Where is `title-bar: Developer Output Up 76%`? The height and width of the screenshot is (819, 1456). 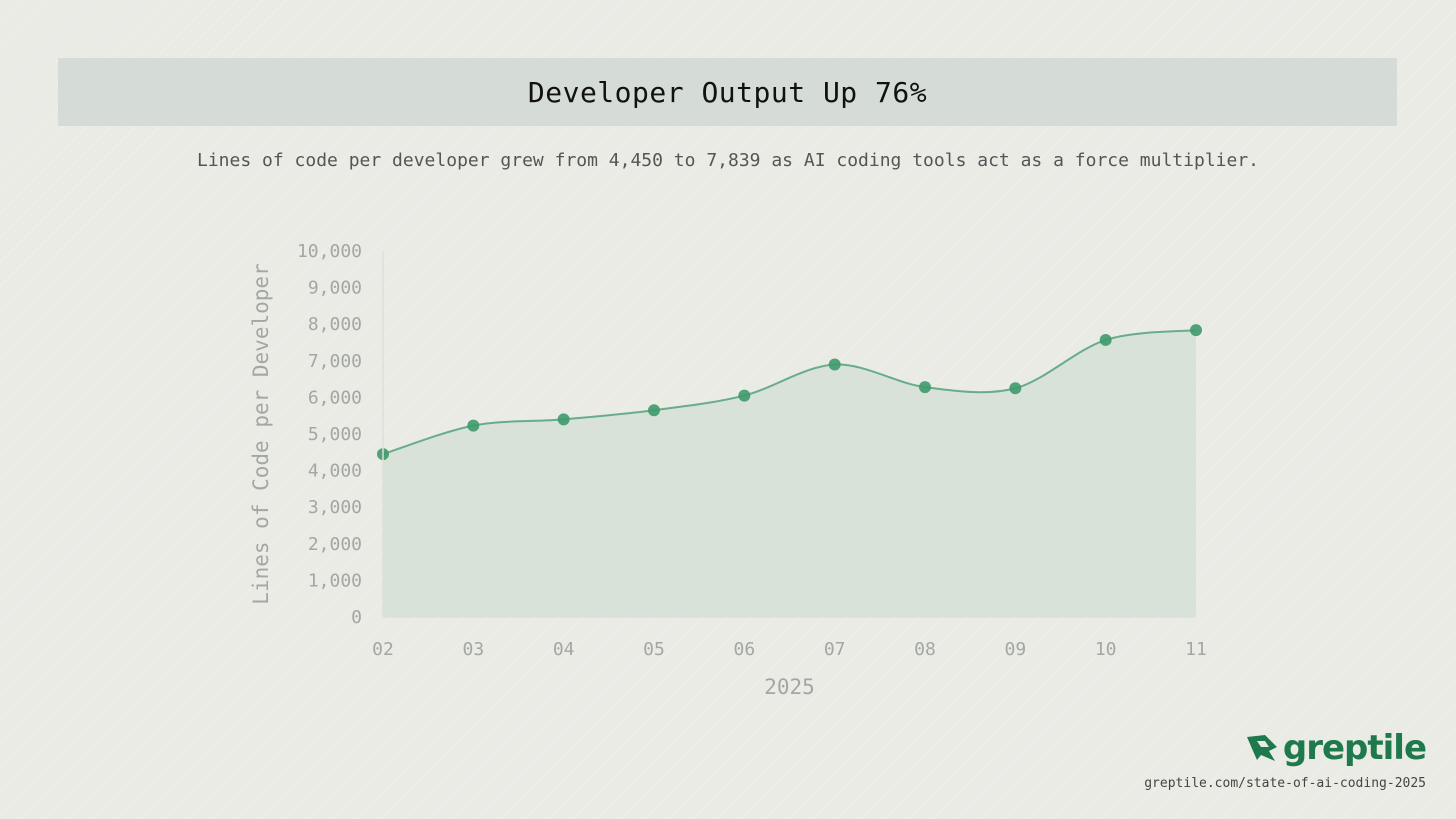 title-bar: Developer Output Up 76% is located at coordinates (727, 92).